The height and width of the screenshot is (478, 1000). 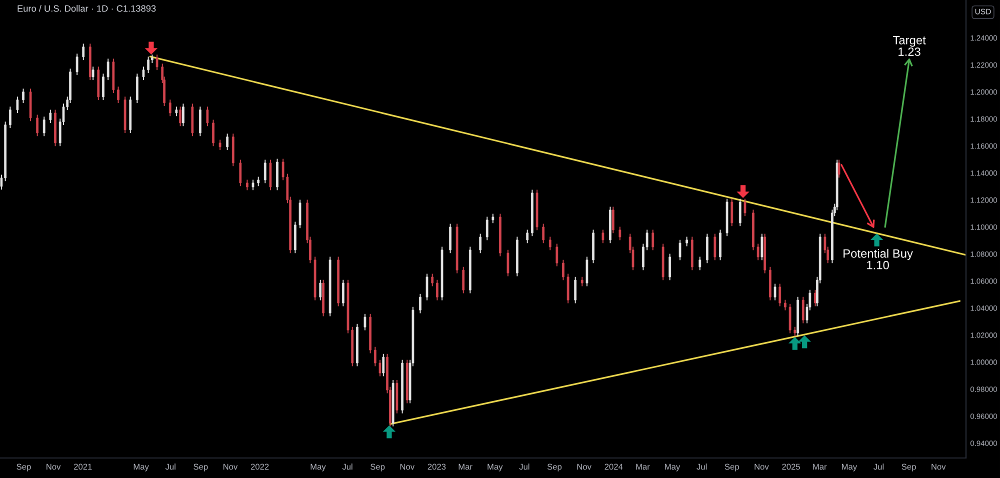 What do you see at coordinates (791, 467) in the screenshot?
I see `x-tick-label: 2025` at bounding box center [791, 467].